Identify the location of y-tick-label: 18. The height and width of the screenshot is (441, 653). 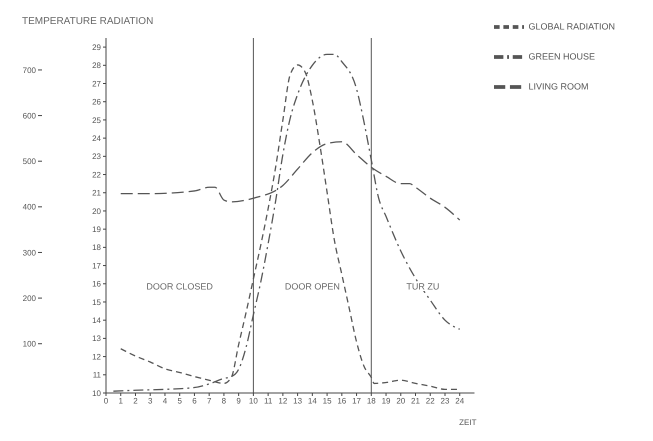
(97, 247).